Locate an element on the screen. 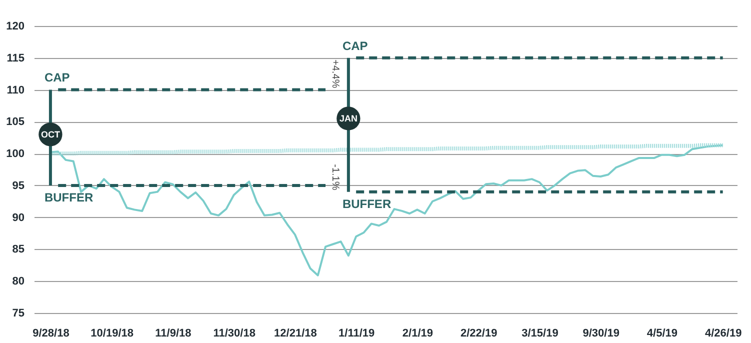  x-tick-label: 4/5/19 is located at coordinates (662, 334).